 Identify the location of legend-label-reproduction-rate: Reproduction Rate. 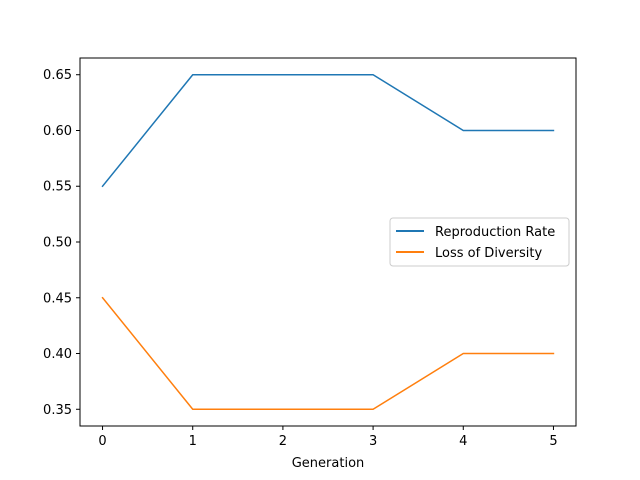
(495, 232).